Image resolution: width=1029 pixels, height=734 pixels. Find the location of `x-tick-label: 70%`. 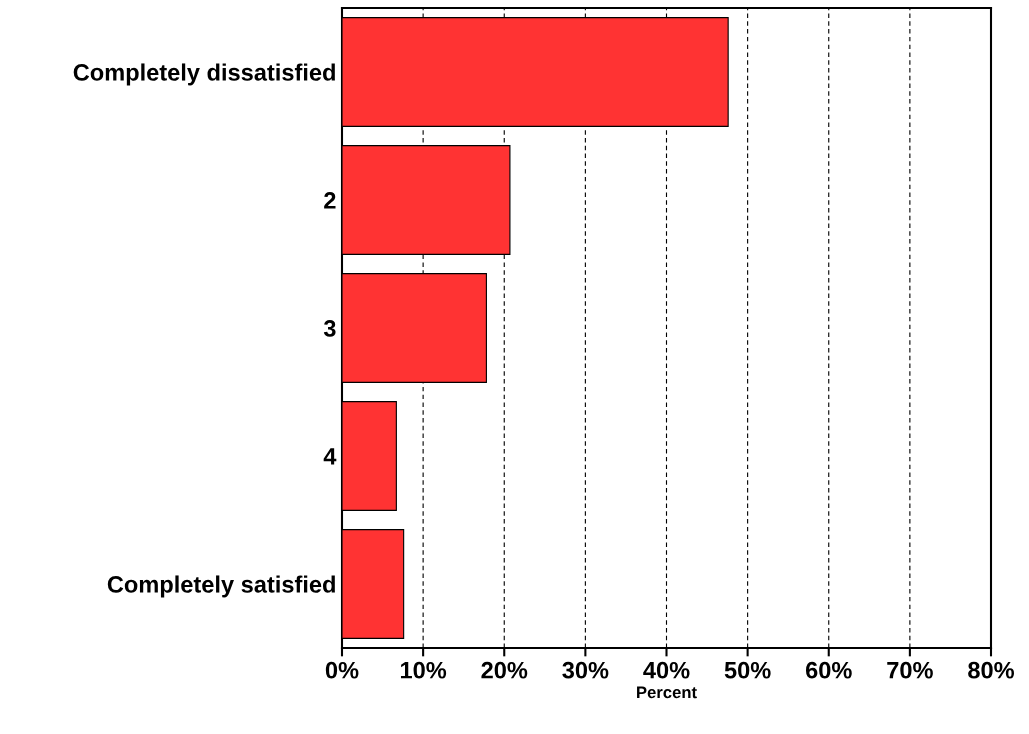

x-tick-label: 70% is located at coordinates (910, 670).